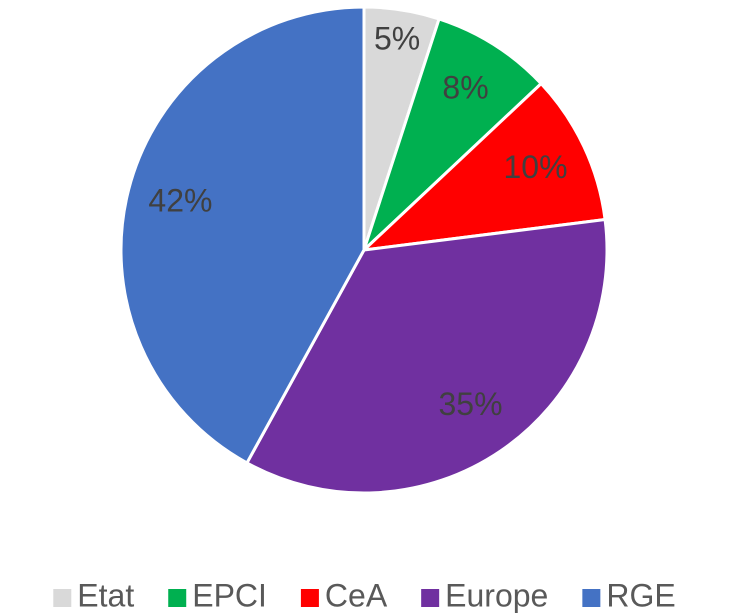 The width and height of the screenshot is (729, 616). Describe the element at coordinates (397, 39) in the screenshot. I see `data-label: 5%` at that location.